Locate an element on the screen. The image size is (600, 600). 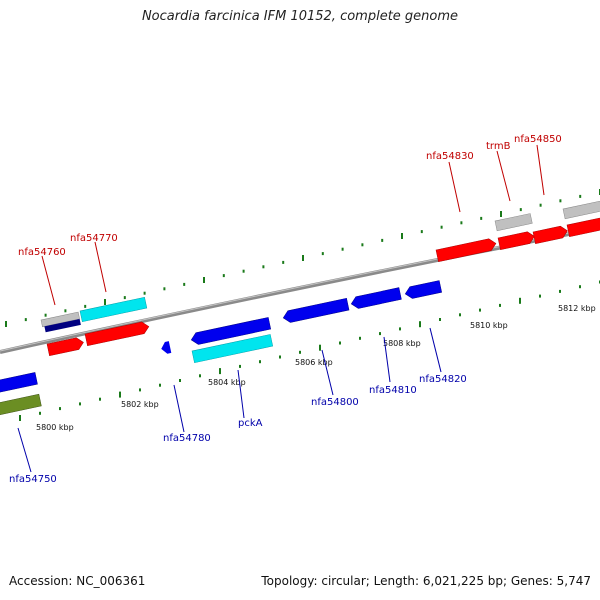
scale-label: 5806 kbp is located at coordinates (314, 362).